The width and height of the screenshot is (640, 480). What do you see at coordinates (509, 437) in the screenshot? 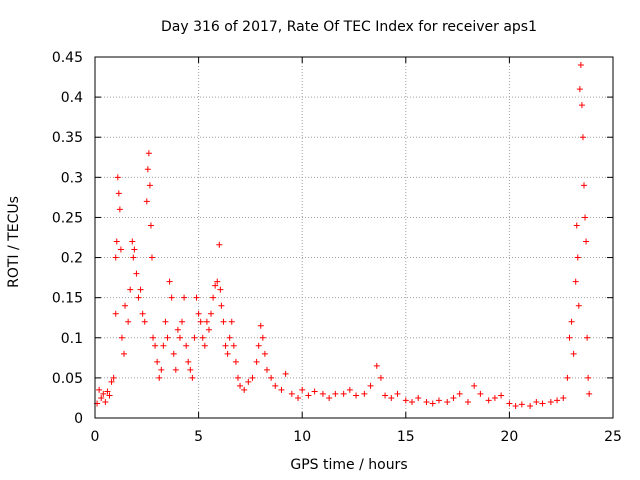
I see `x-tick-label: 20` at bounding box center [509, 437].